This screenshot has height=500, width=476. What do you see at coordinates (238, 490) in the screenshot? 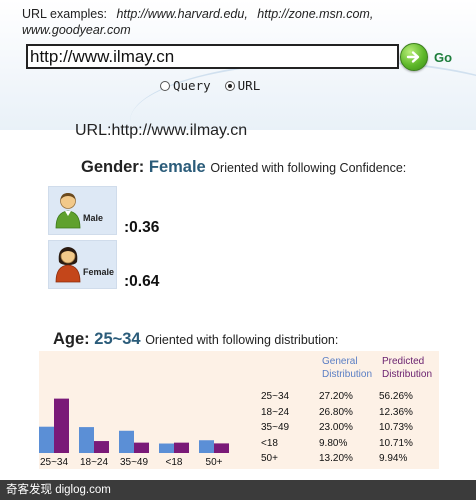
I see `footer-watermark: 奇客发现 diglog.com` at bounding box center [238, 490].